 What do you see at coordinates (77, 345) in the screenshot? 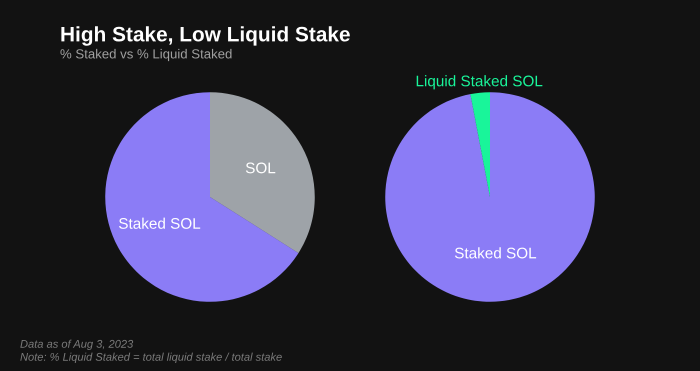
I see `text: Data as of Aug 3, 2023` at bounding box center [77, 345].